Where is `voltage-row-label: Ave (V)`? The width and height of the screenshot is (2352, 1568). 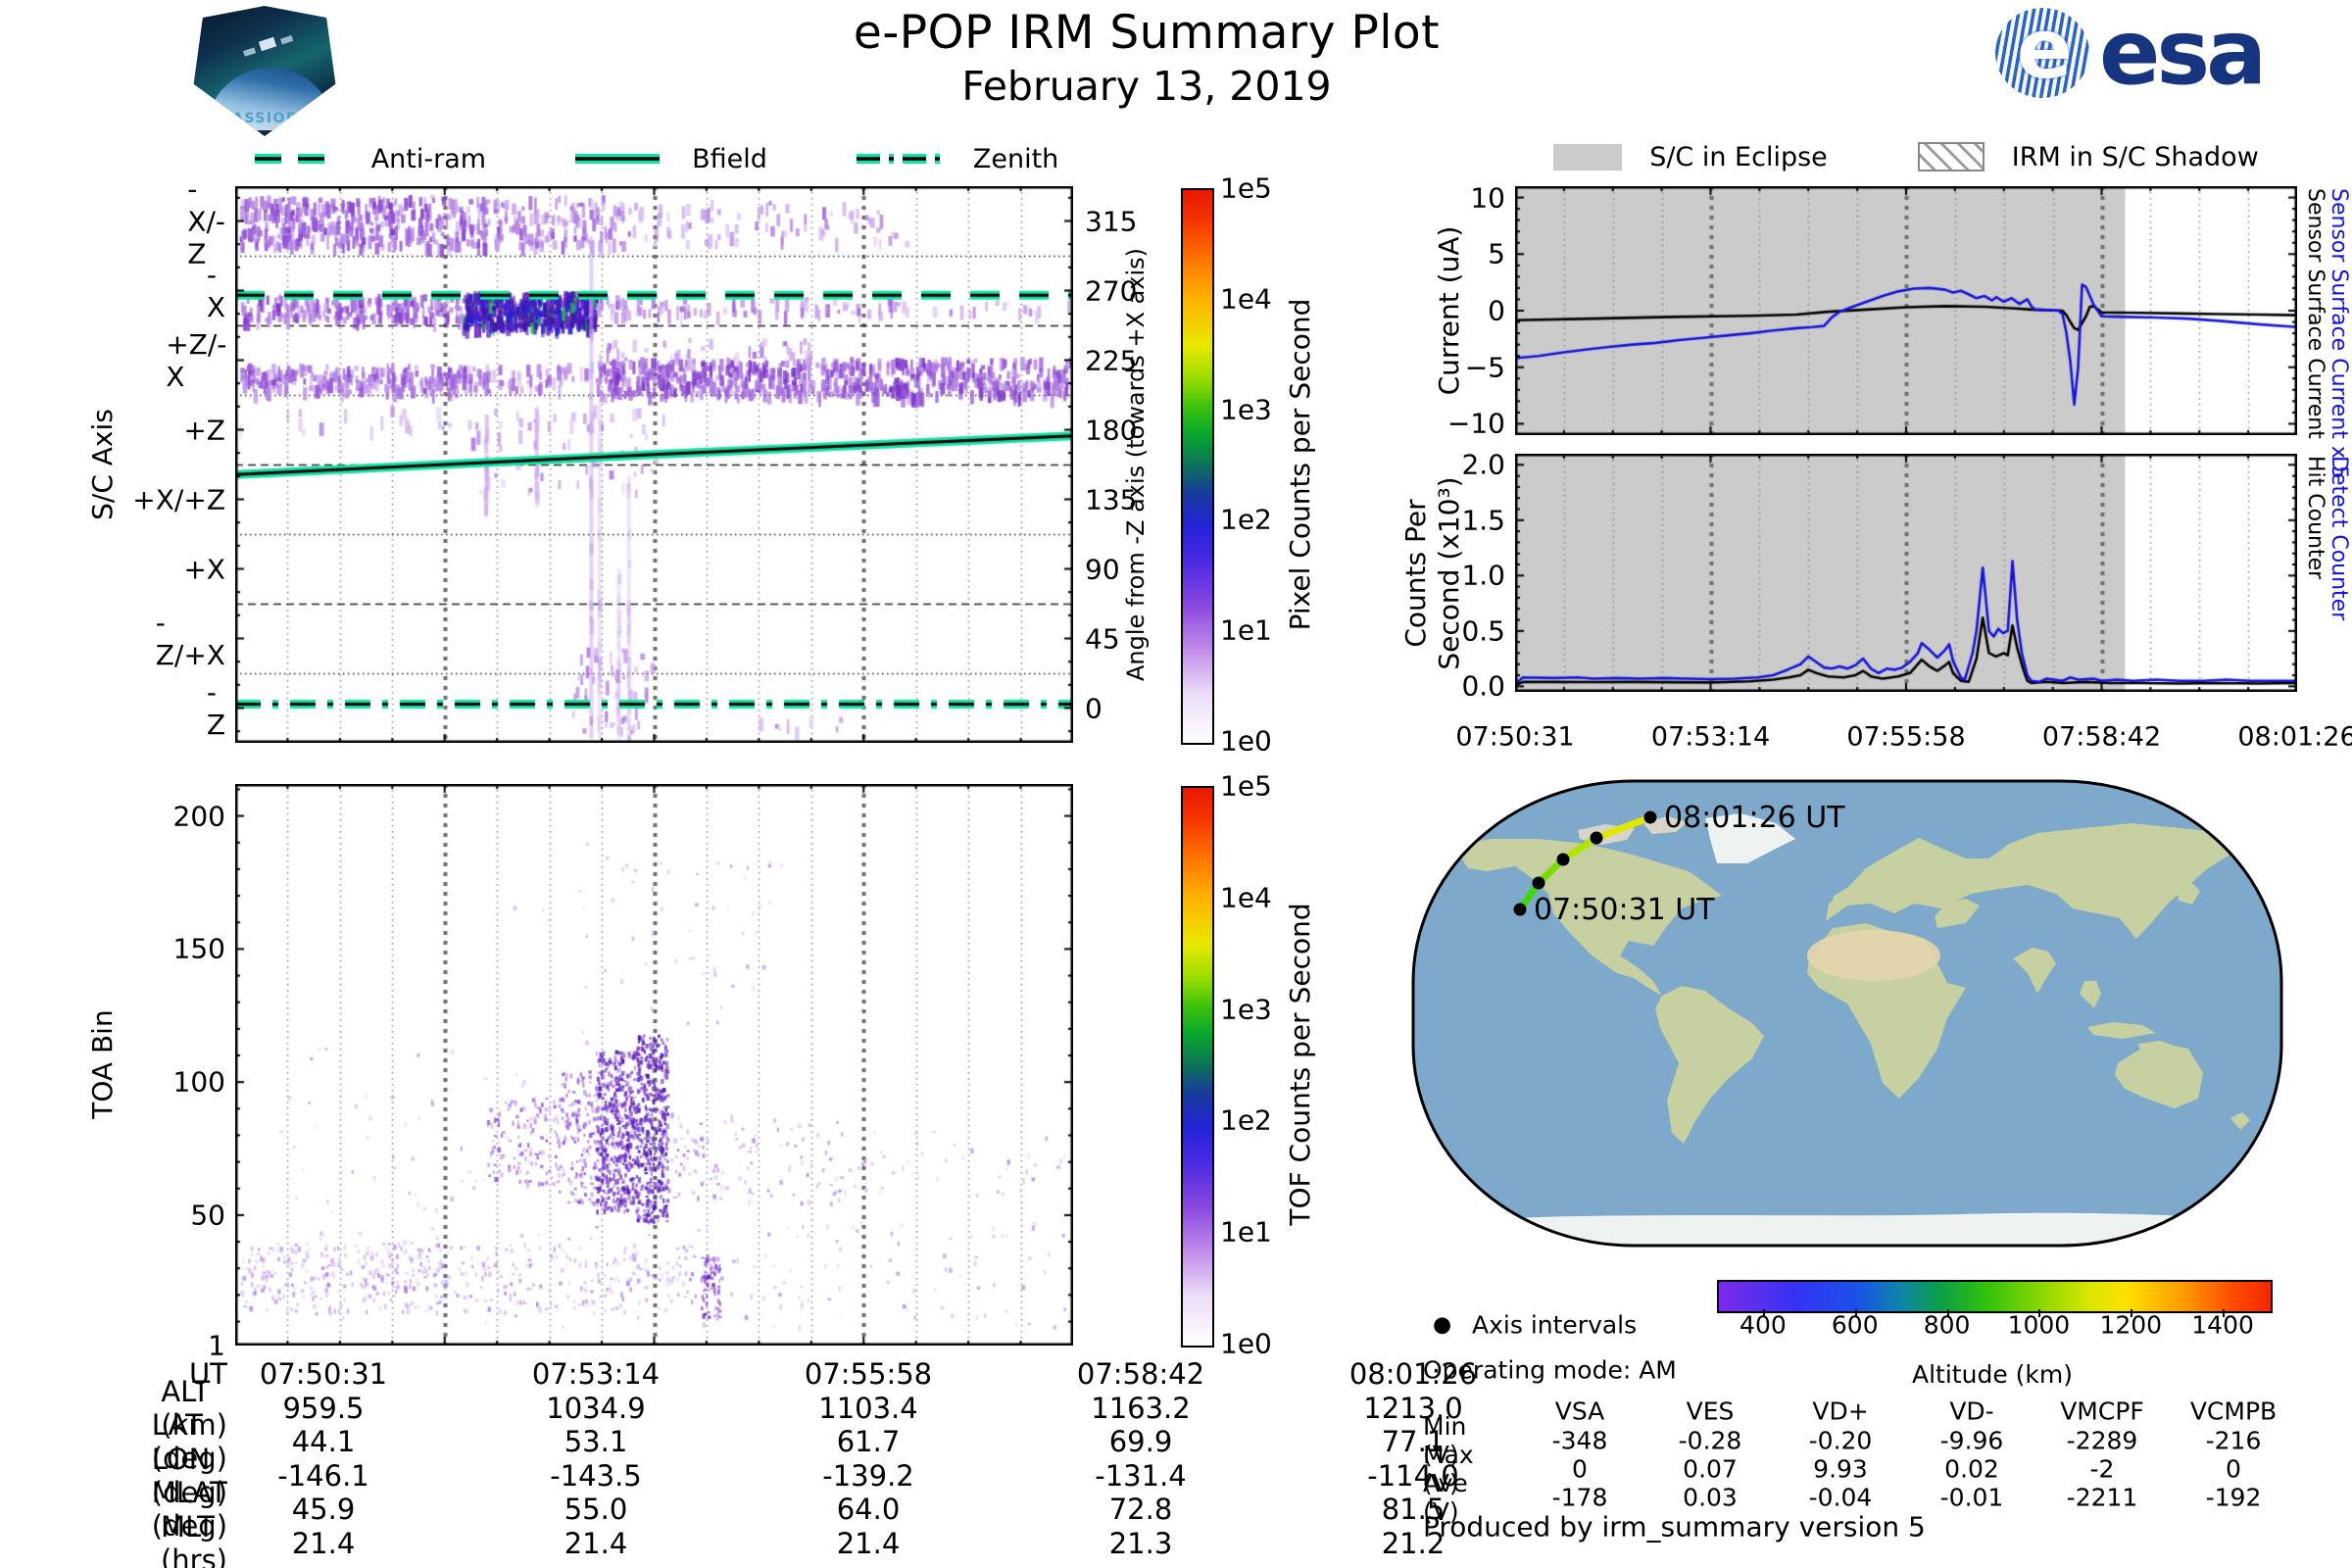 voltage-row-label: Ave (V) is located at coordinates (1445, 1497).